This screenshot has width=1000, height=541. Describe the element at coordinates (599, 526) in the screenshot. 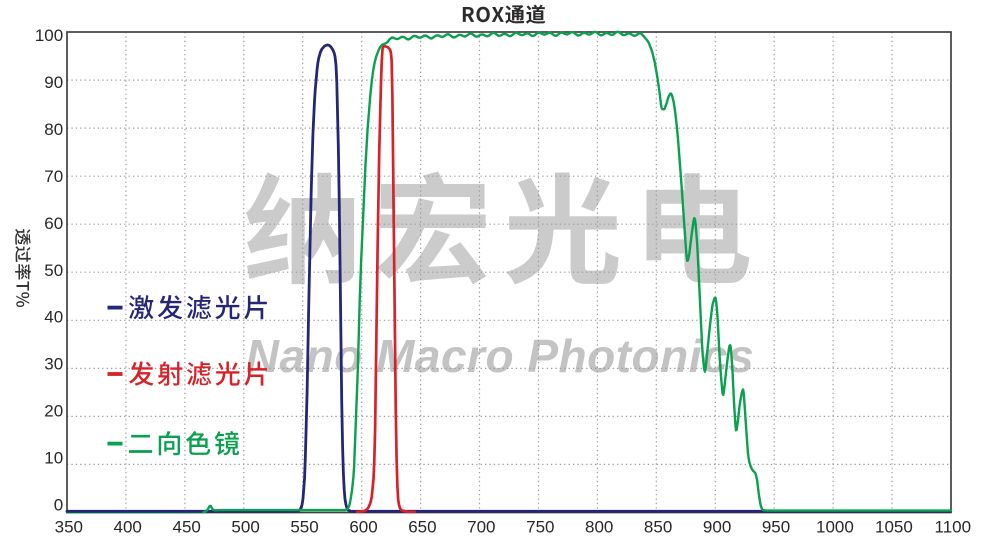

I see `svg-text: 800` at that location.